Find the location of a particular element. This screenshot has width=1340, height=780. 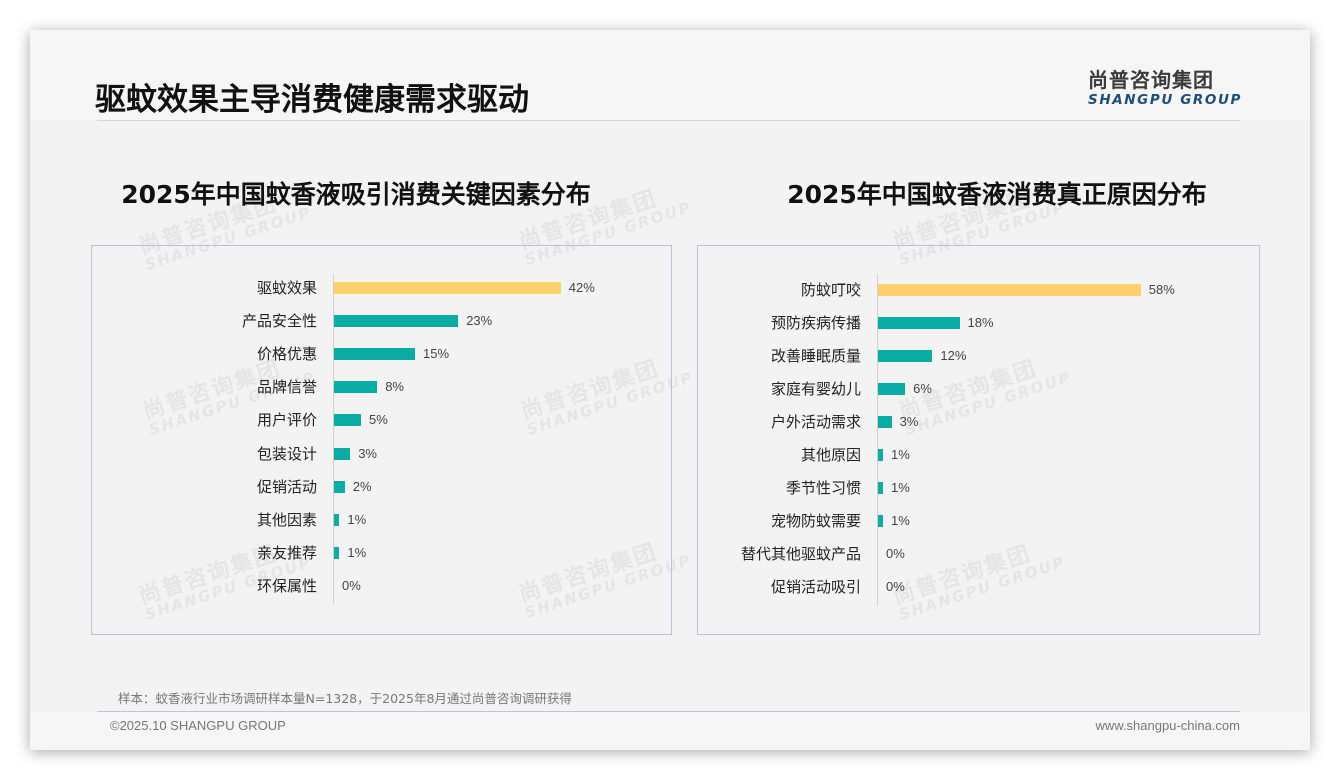

value-label: 42% is located at coordinates (581, 287).